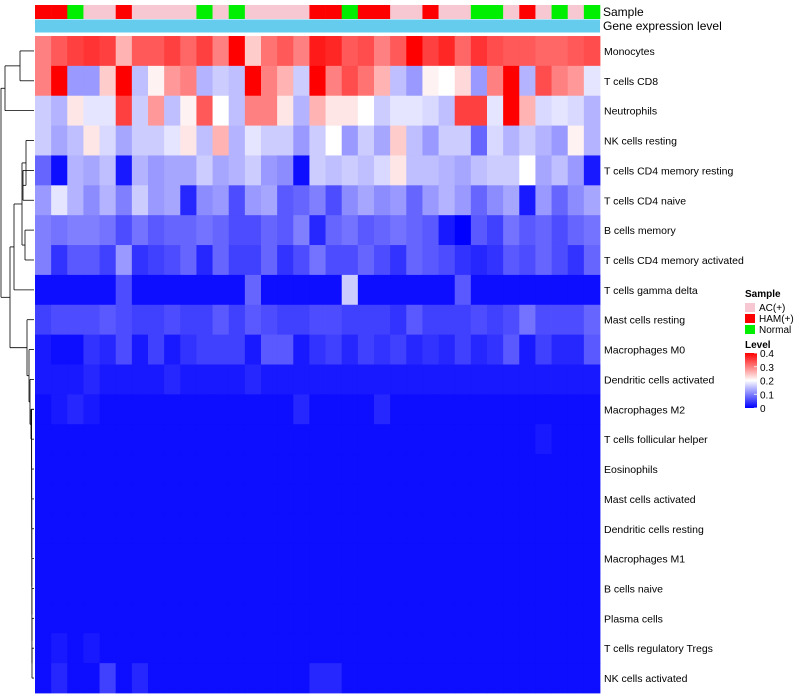 The image size is (800, 700). What do you see at coordinates (17, 364) in the screenshot?
I see `row-dendrogram` at bounding box center [17, 364].